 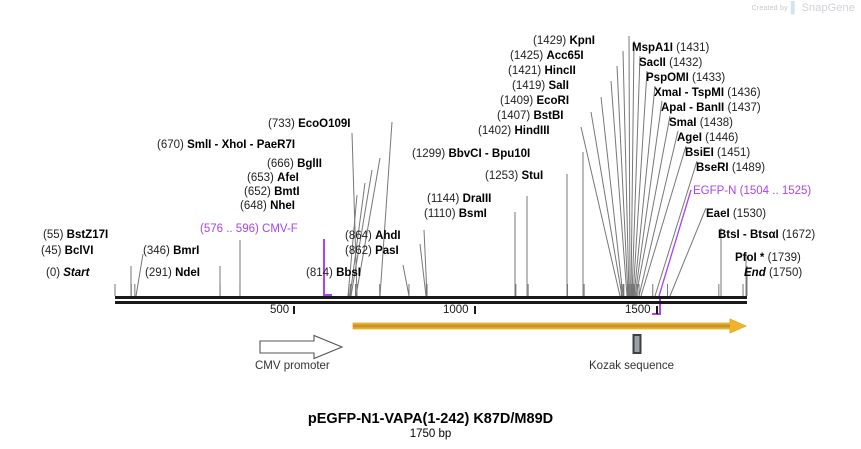 I want to click on site-label-pspomi: PspOMI (1433), so click(x=685, y=78).